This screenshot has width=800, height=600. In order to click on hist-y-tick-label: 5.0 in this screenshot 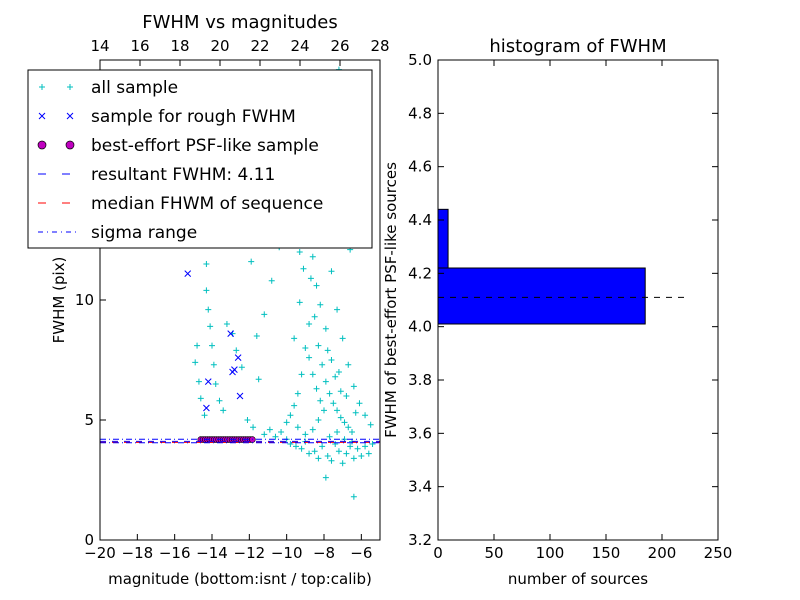, I will do `click(420, 60)`.